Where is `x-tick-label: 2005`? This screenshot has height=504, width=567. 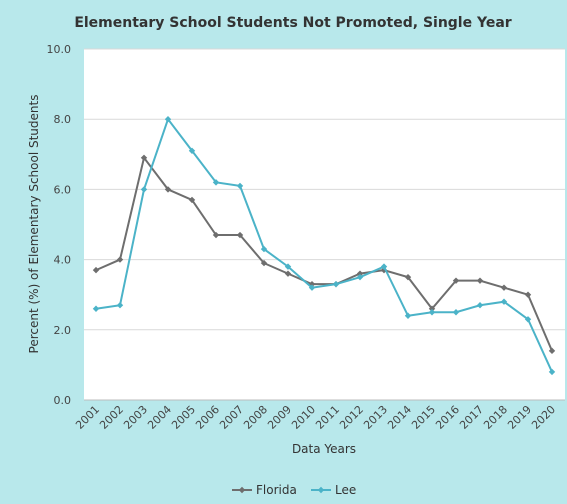
x-tick-label: 2005 is located at coordinates (183, 417).